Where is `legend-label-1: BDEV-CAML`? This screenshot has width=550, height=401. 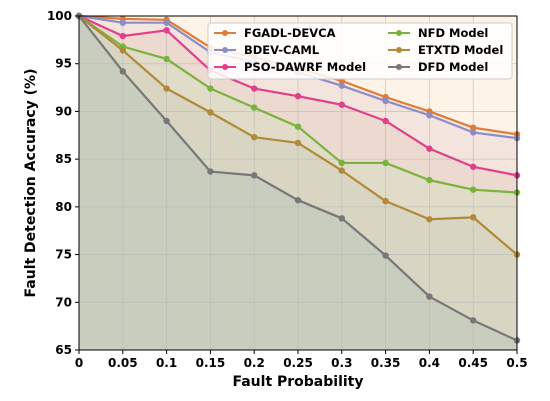
legend-label-1: BDEV-CAML is located at coordinates (282, 50).